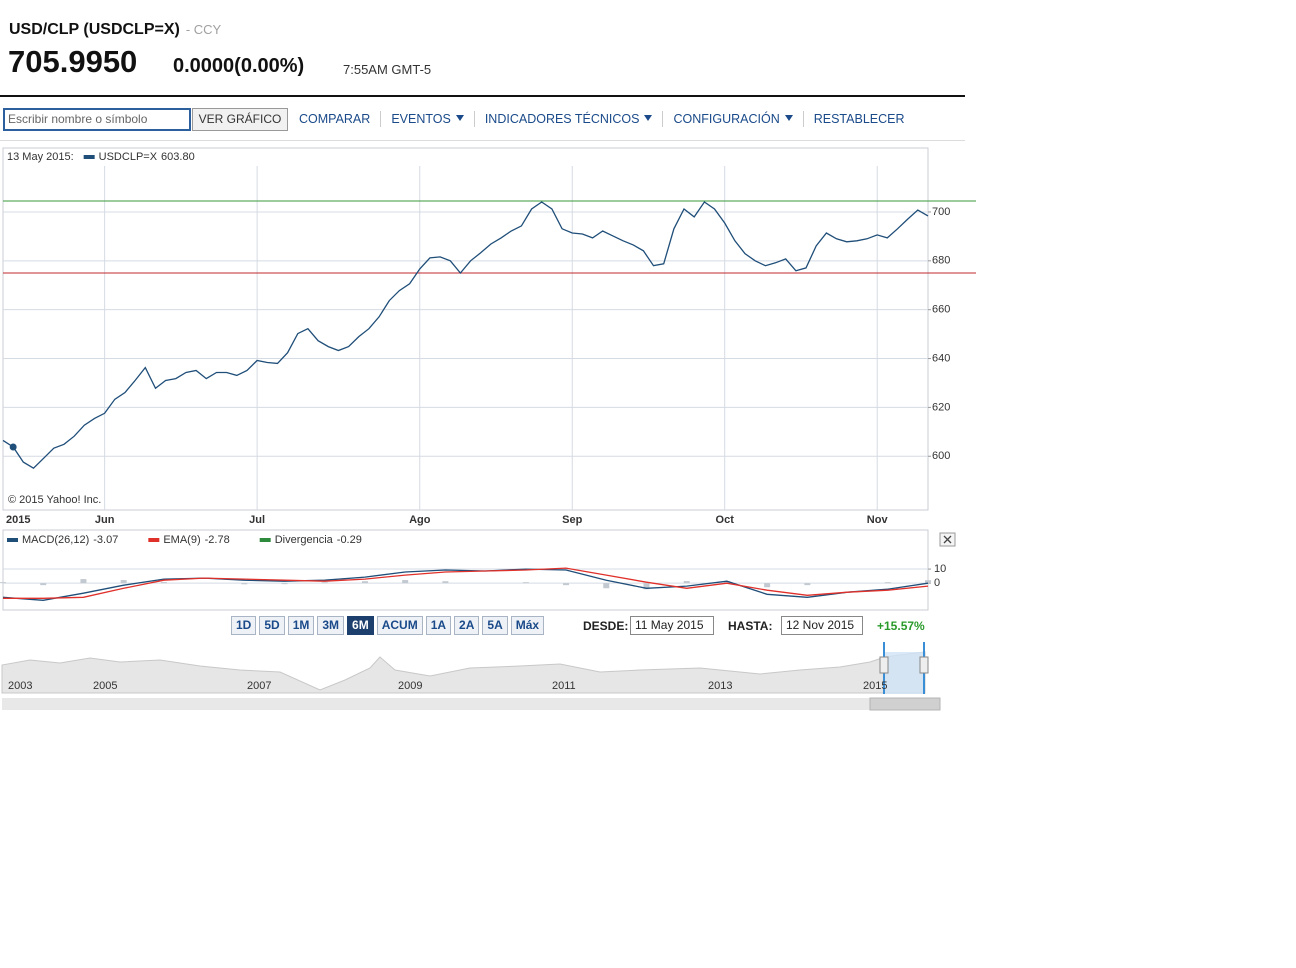  What do you see at coordinates (203, 29) in the screenshot?
I see `exchange: - CCY` at bounding box center [203, 29].